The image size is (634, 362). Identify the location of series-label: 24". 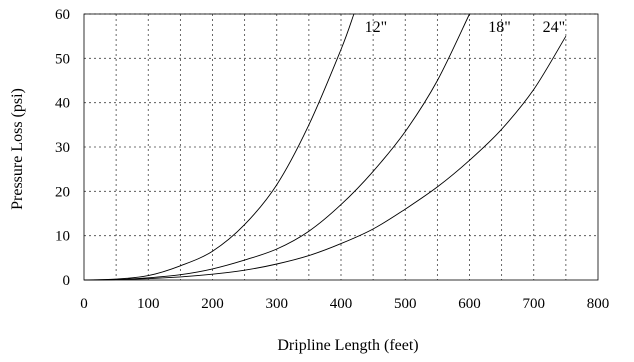
(554, 27).